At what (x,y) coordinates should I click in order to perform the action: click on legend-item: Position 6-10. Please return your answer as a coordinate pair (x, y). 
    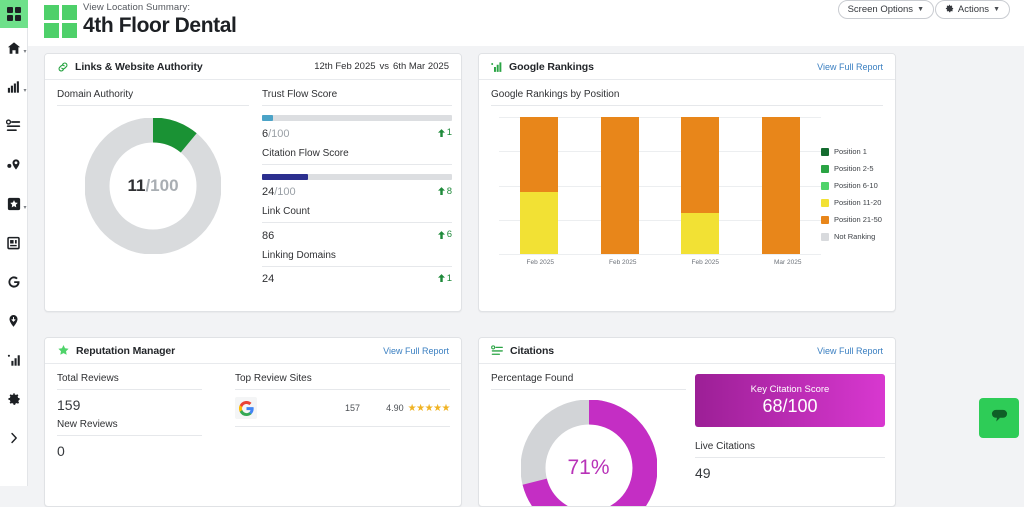
    Looking at the image, I should click on (851, 185).